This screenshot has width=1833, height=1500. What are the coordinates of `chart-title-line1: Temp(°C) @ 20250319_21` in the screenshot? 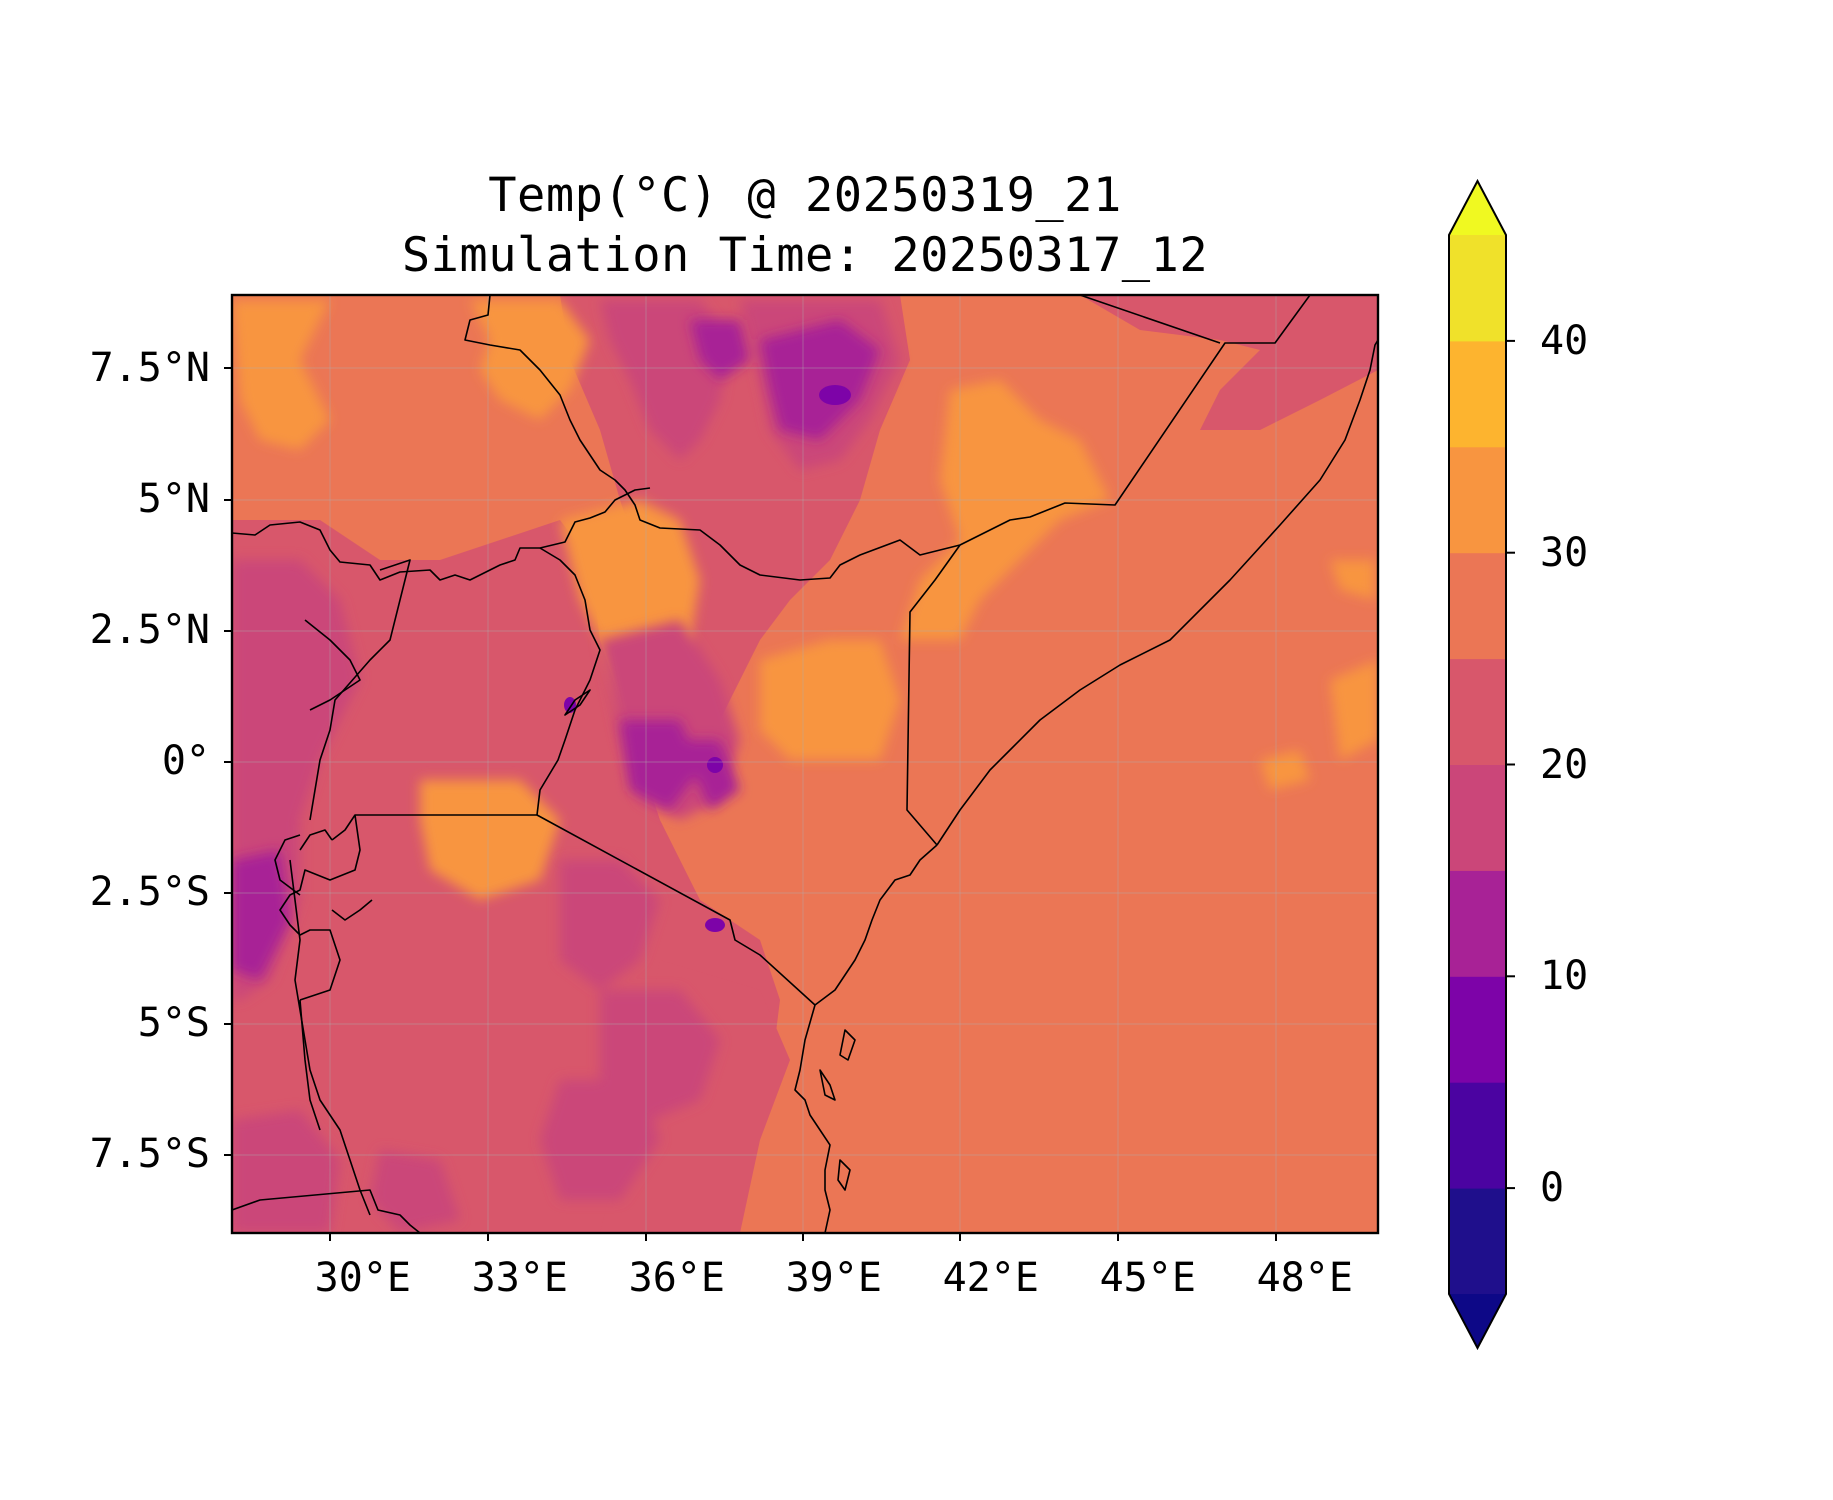 It's located at (805, 195).